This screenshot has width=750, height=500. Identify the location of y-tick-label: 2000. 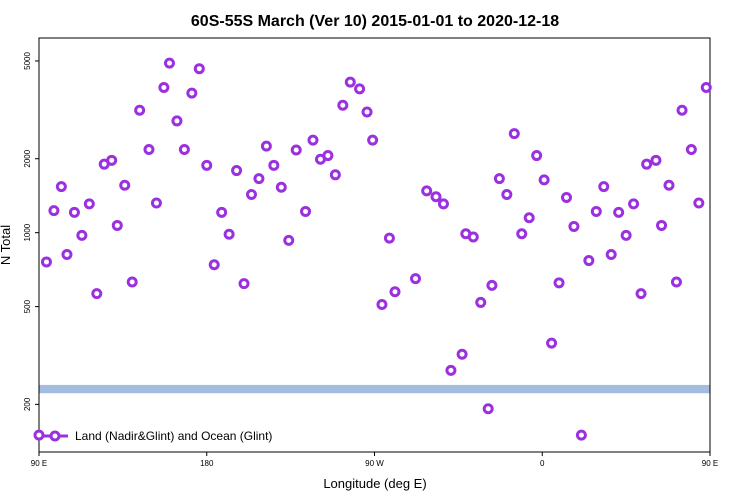
(27, 158).